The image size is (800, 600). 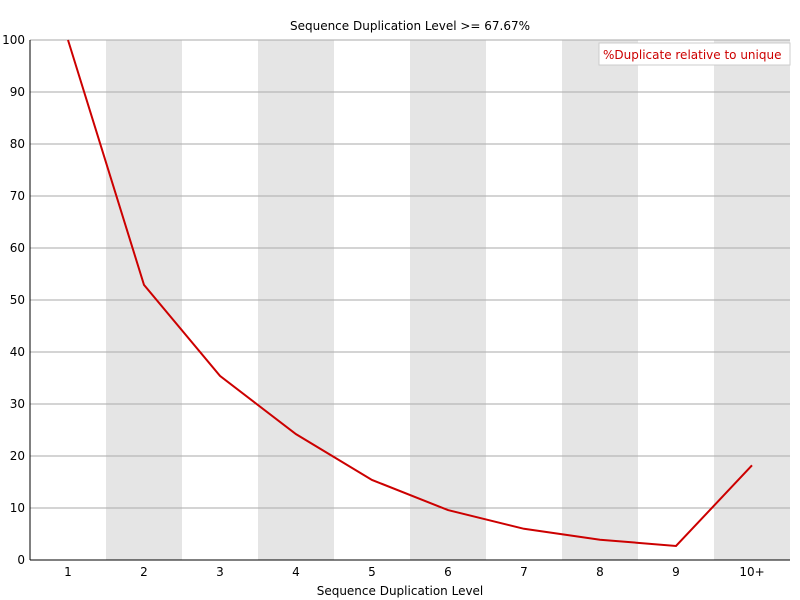 What do you see at coordinates (17, 92) in the screenshot?
I see `y-tick-label-90: 90` at bounding box center [17, 92].